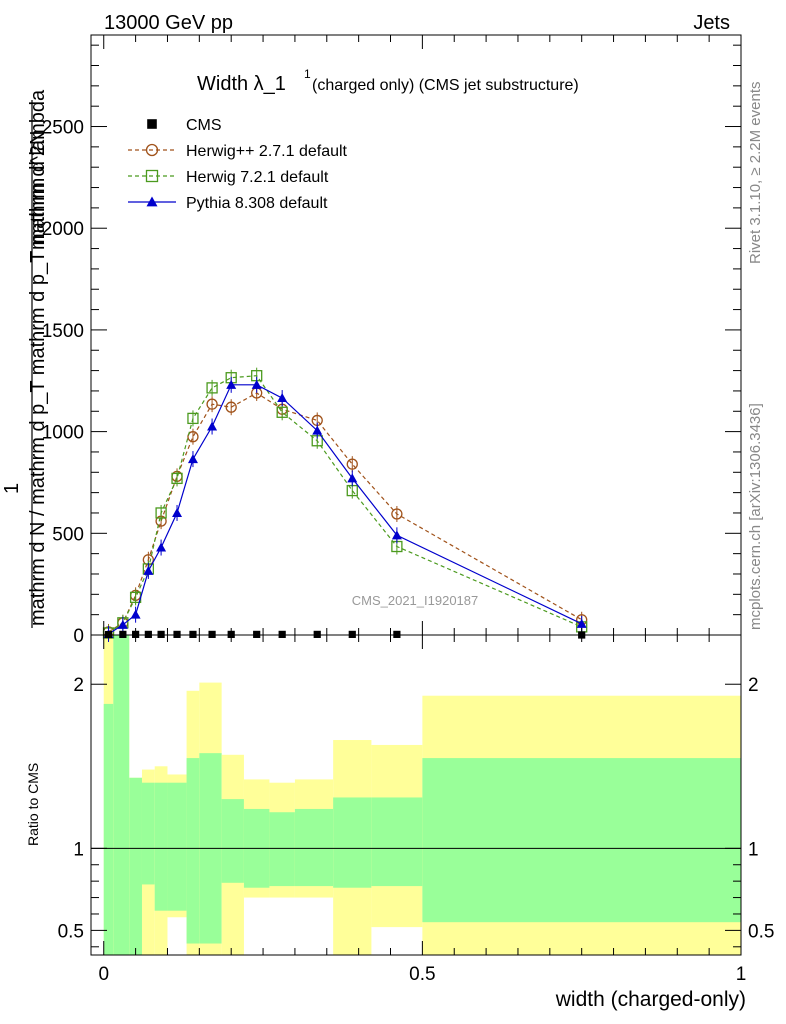 Image resolution: width=786 pixels, height=1024 pixels. I want to click on x-tick-label: 0, so click(103, 974).